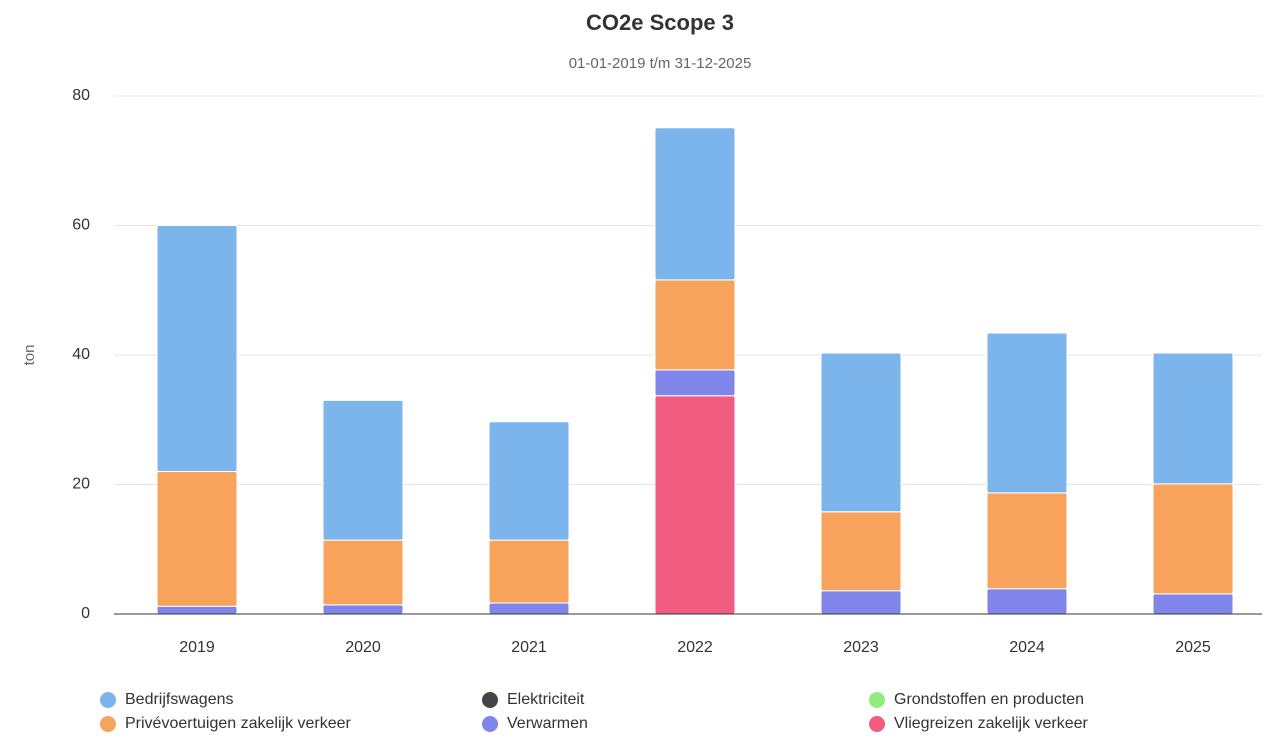 This screenshot has height=738, width=1267. I want to click on y-tick-label: 20, so click(81, 484).